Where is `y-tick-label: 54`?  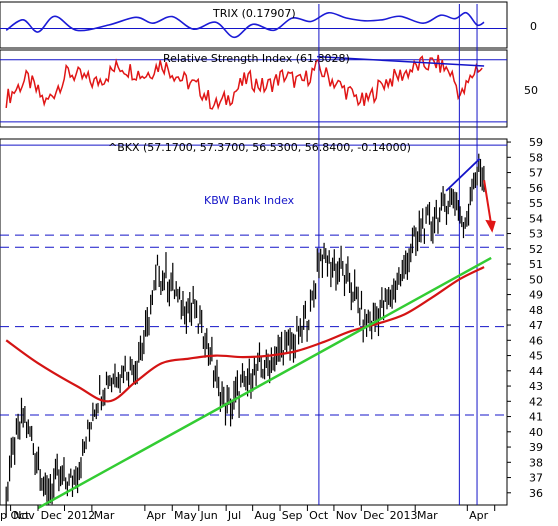
y-tick-label: 54 is located at coordinates (536, 218).